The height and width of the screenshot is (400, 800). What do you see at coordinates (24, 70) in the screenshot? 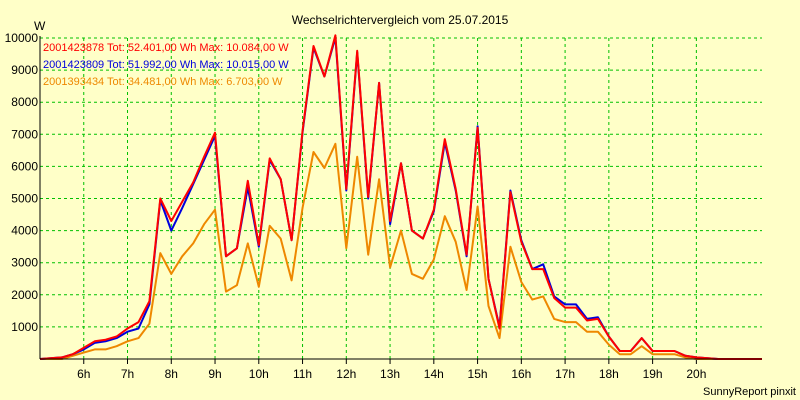
I see `y-tick-label: 9000` at bounding box center [24, 70].